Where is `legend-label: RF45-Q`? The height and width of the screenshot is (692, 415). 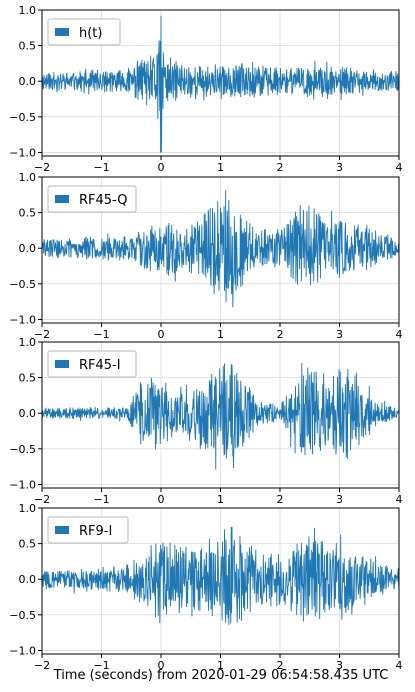
legend-label: RF45-Q is located at coordinates (103, 200).